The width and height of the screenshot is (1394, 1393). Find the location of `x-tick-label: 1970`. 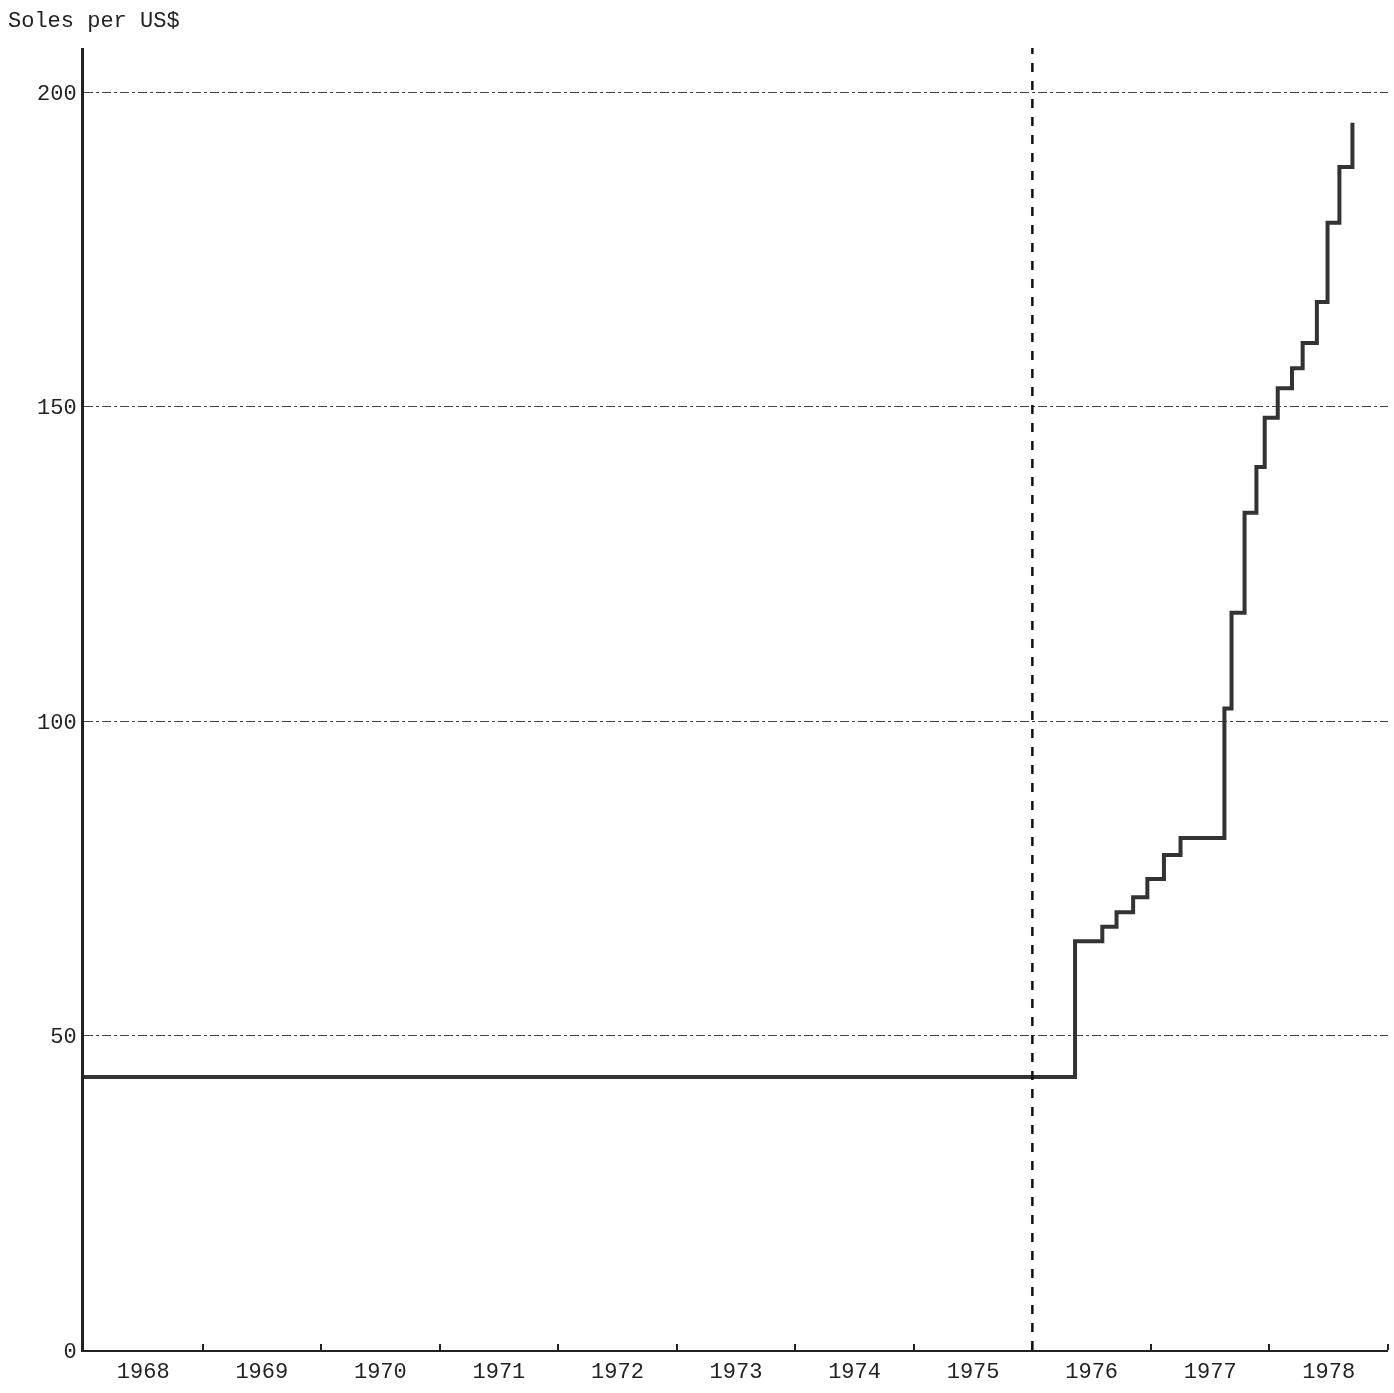

x-tick-label: 1970 is located at coordinates (380, 1373).